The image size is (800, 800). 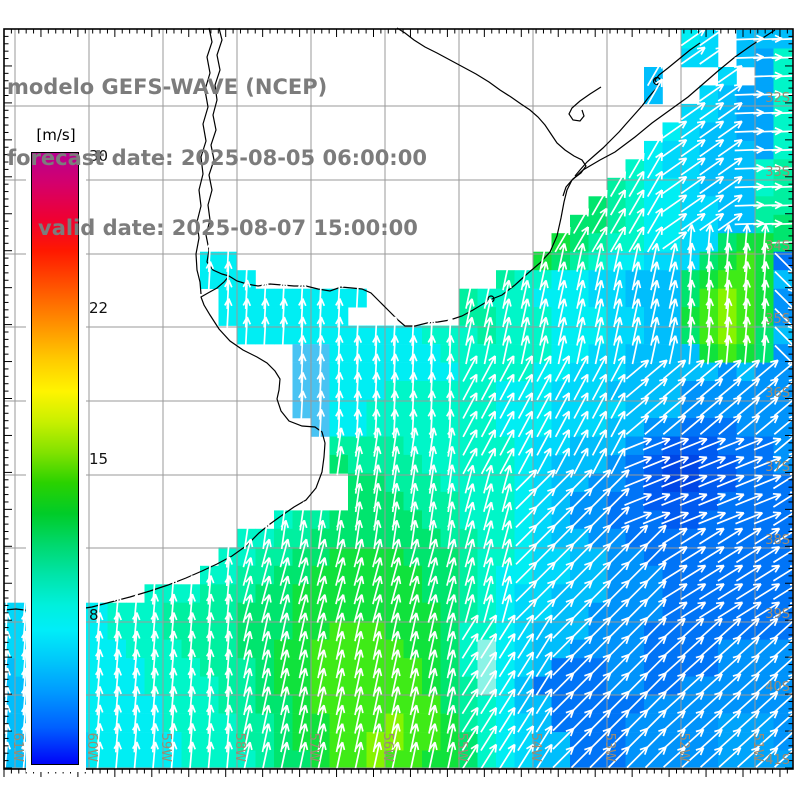 What do you see at coordinates (777, 172) in the screenshot?
I see `latitude-label: 33S` at bounding box center [777, 172].